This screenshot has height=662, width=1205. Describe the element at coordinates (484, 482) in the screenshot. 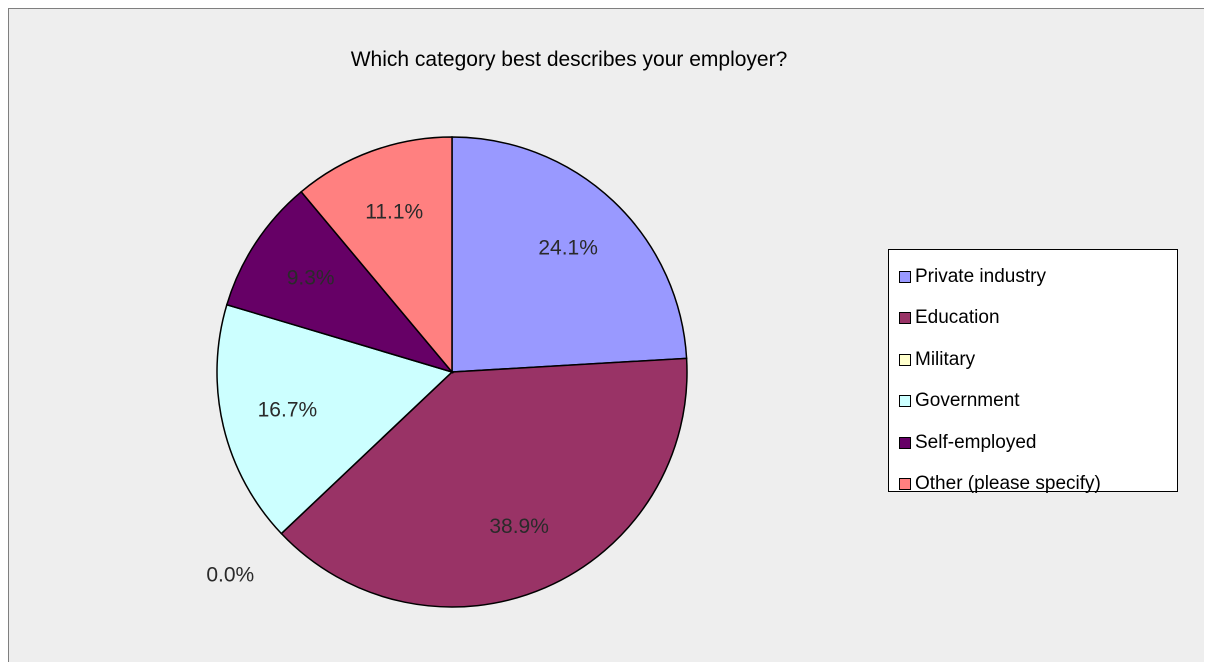

I see `pie-slice-education` at that location.